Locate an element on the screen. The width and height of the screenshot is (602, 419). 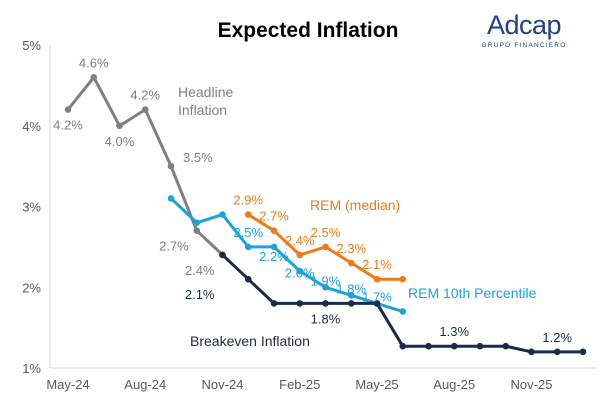
series-label-breakeven: Breakeven Inflation is located at coordinates (250, 341).